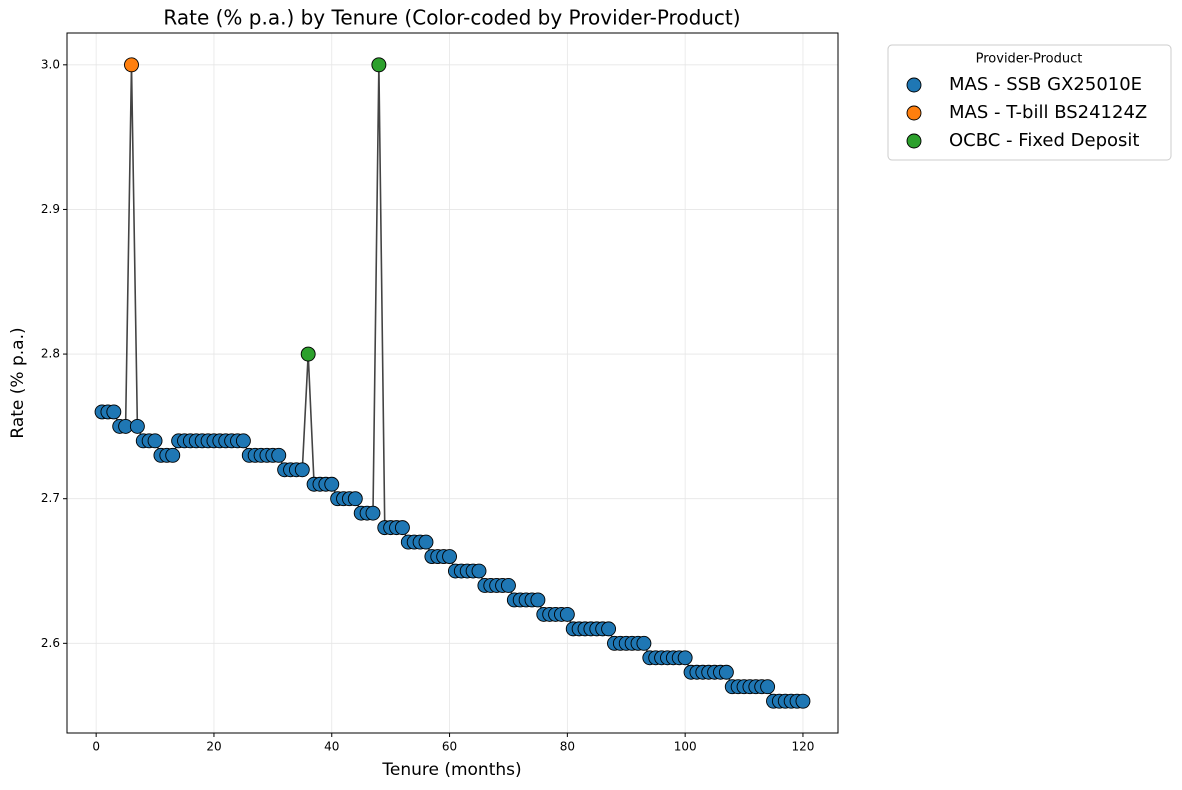 The image size is (1182, 790). What do you see at coordinates (213, 747) in the screenshot?
I see `x-tick-label: 20` at bounding box center [213, 747].